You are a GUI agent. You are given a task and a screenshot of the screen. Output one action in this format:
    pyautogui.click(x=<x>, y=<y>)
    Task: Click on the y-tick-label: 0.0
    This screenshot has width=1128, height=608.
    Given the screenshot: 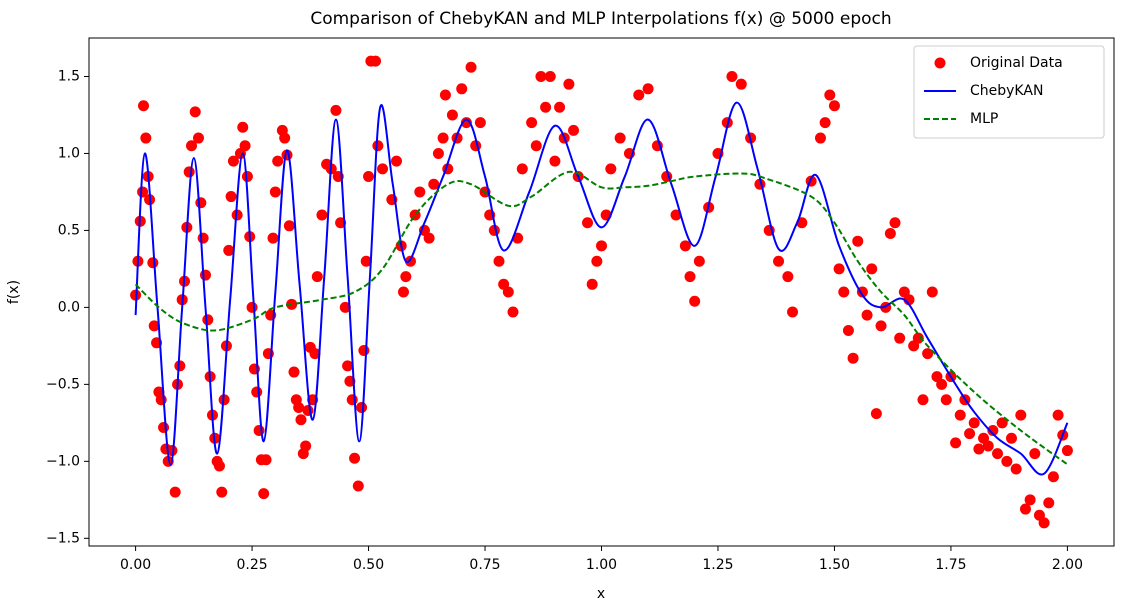 What is the action you would take?
    pyautogui.click(x=69, y=307)
    